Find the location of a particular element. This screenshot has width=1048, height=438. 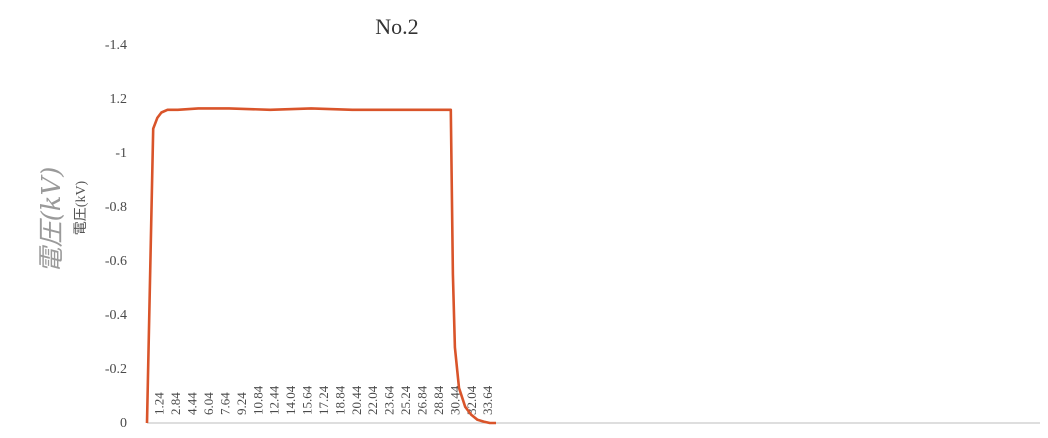

x-tick-label: 15.64 is located at coordinates (307, 400).